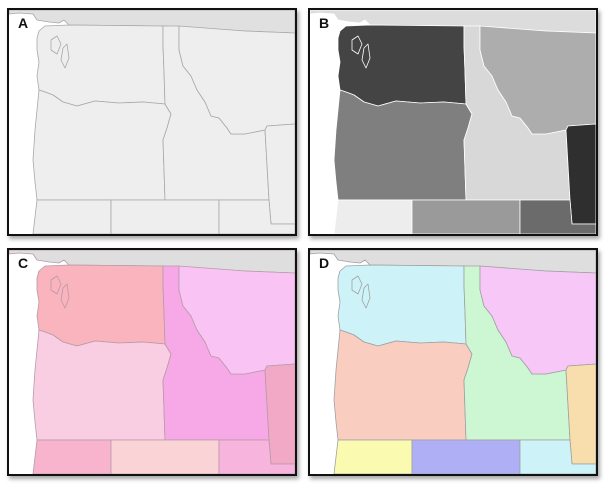 The width and height of the screenshot is (615, 500). Describe the element at coordinates (23, 23) in the screenshot. I see `panel-label: A` at that location.